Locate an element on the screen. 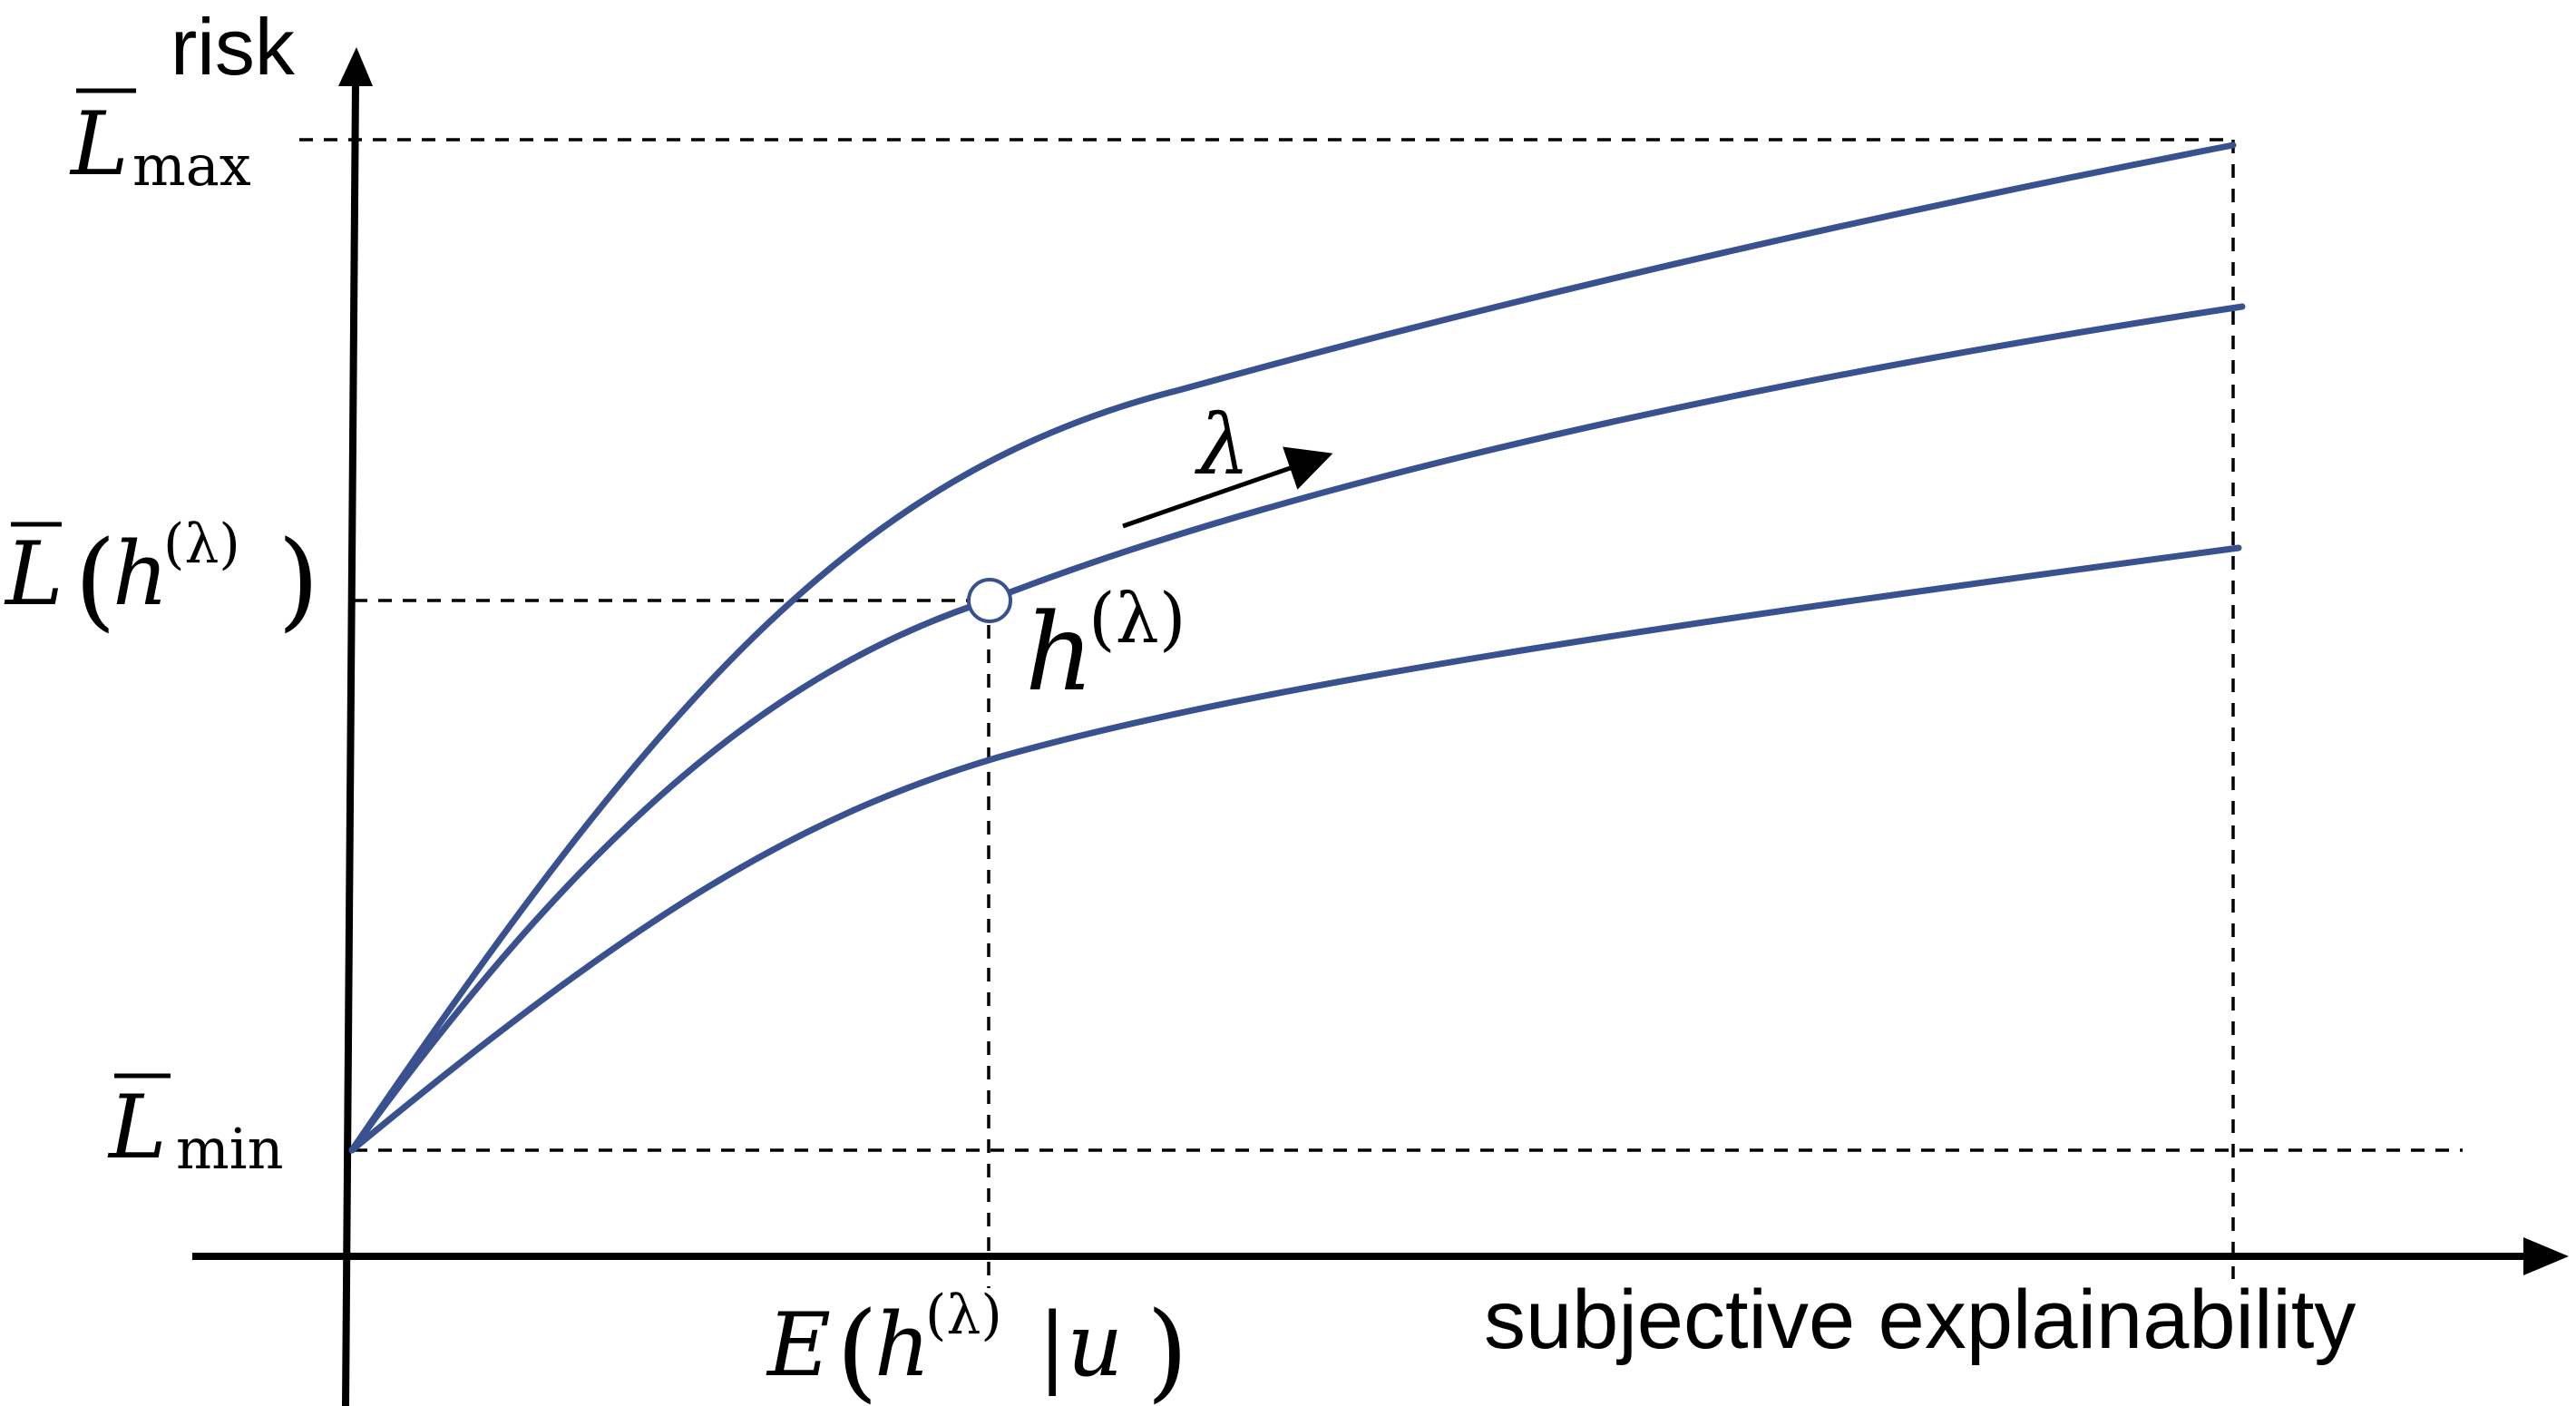 The image size is (2576, 1406). x-marker-label: E ( h (λ) |u ) is located at coordinates (977, 1345).